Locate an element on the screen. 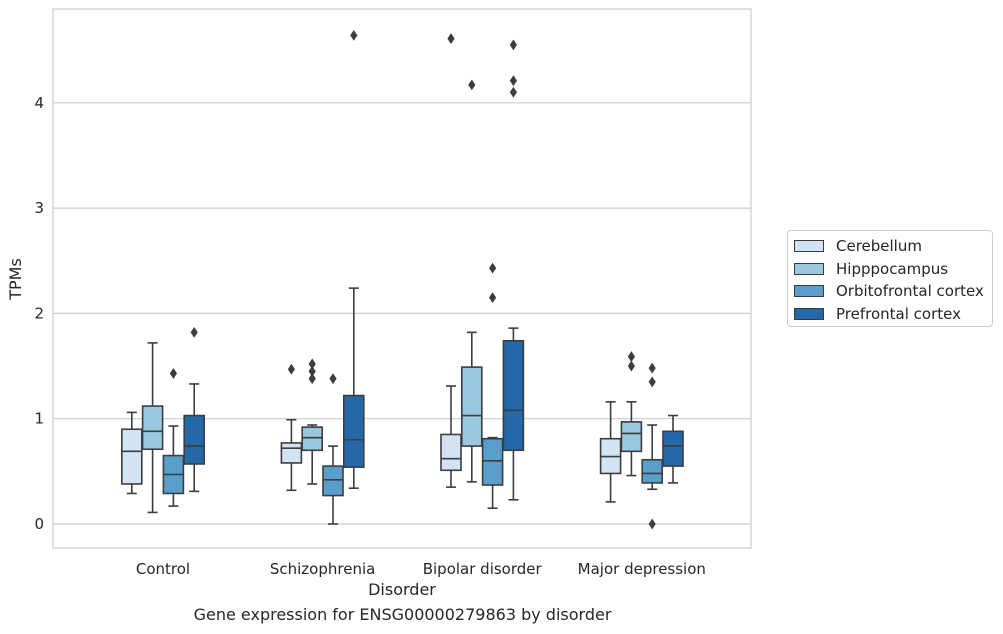 The width and height of the screenshot is (1003, 634). box-orbitofrontal-cortex-bipolar-disorder is located at coordinates (492, 386).